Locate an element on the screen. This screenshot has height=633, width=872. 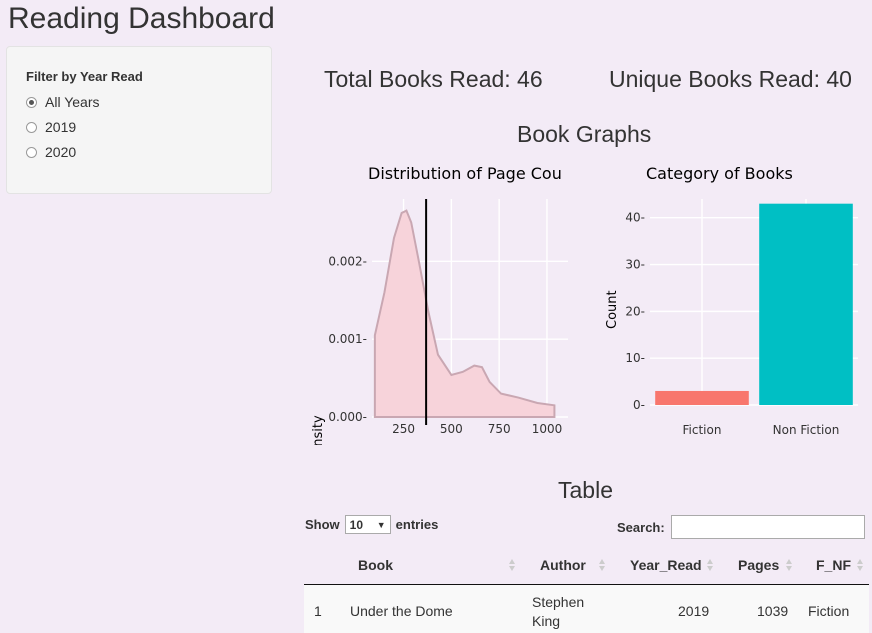
x-tick-label: 500 is located at coordinates (451, 429).